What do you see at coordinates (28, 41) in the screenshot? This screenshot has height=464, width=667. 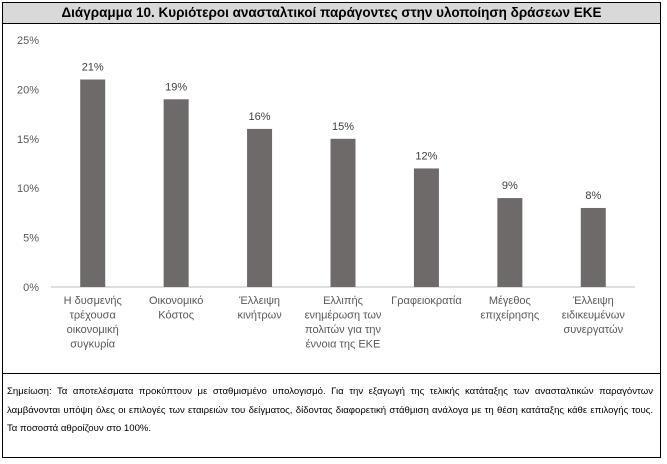 I see `y-tick-label: 25%` at bounding box center [28, 41].